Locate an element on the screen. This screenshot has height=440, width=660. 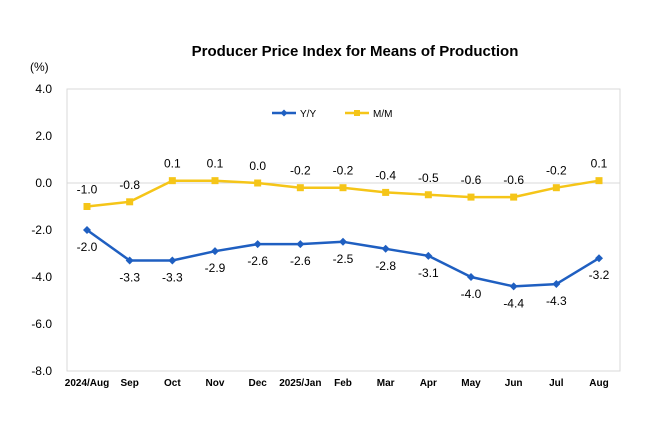
y-tick-label: -8.0 is located at coordinates (41, 371).